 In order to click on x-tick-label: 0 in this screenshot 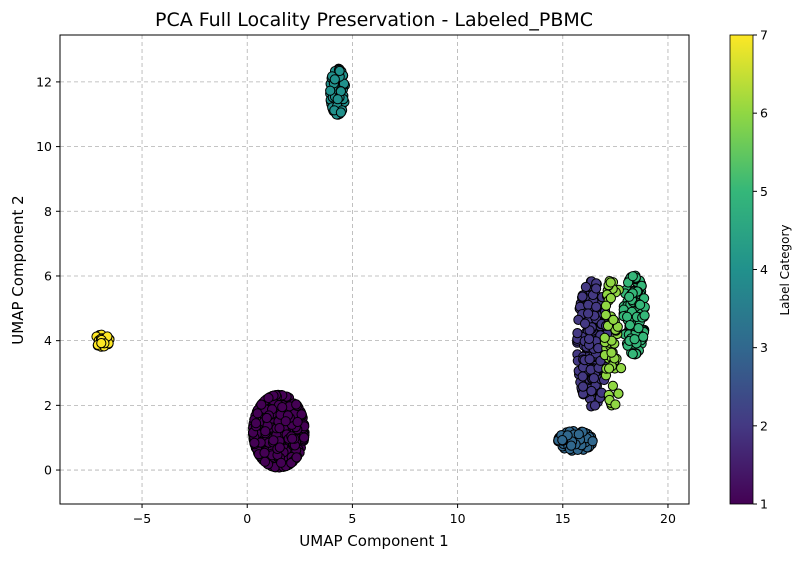, I will do `click(247, 518)`.